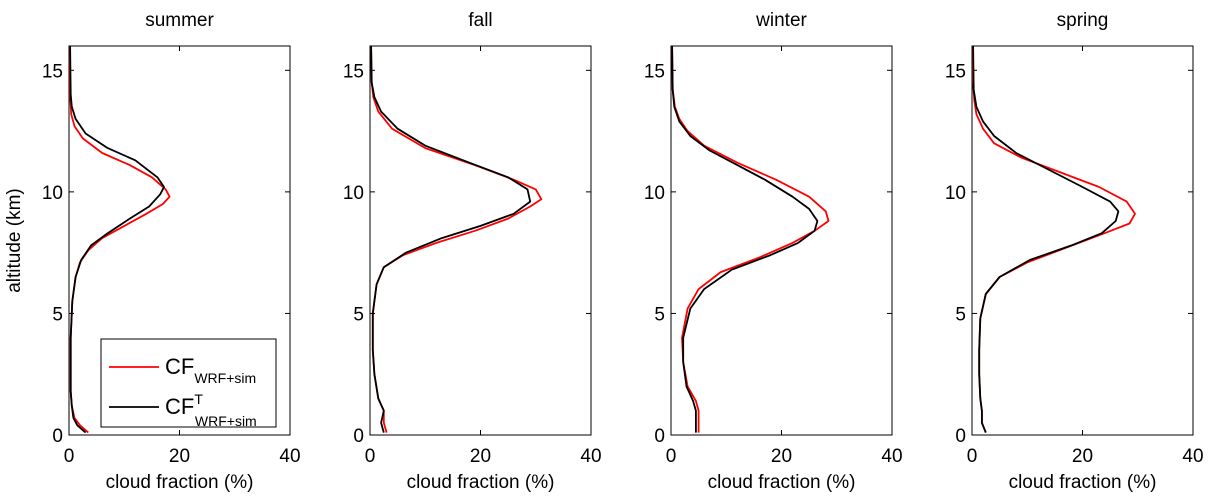  I want to click on panel-title: winter, so click(781, 20).